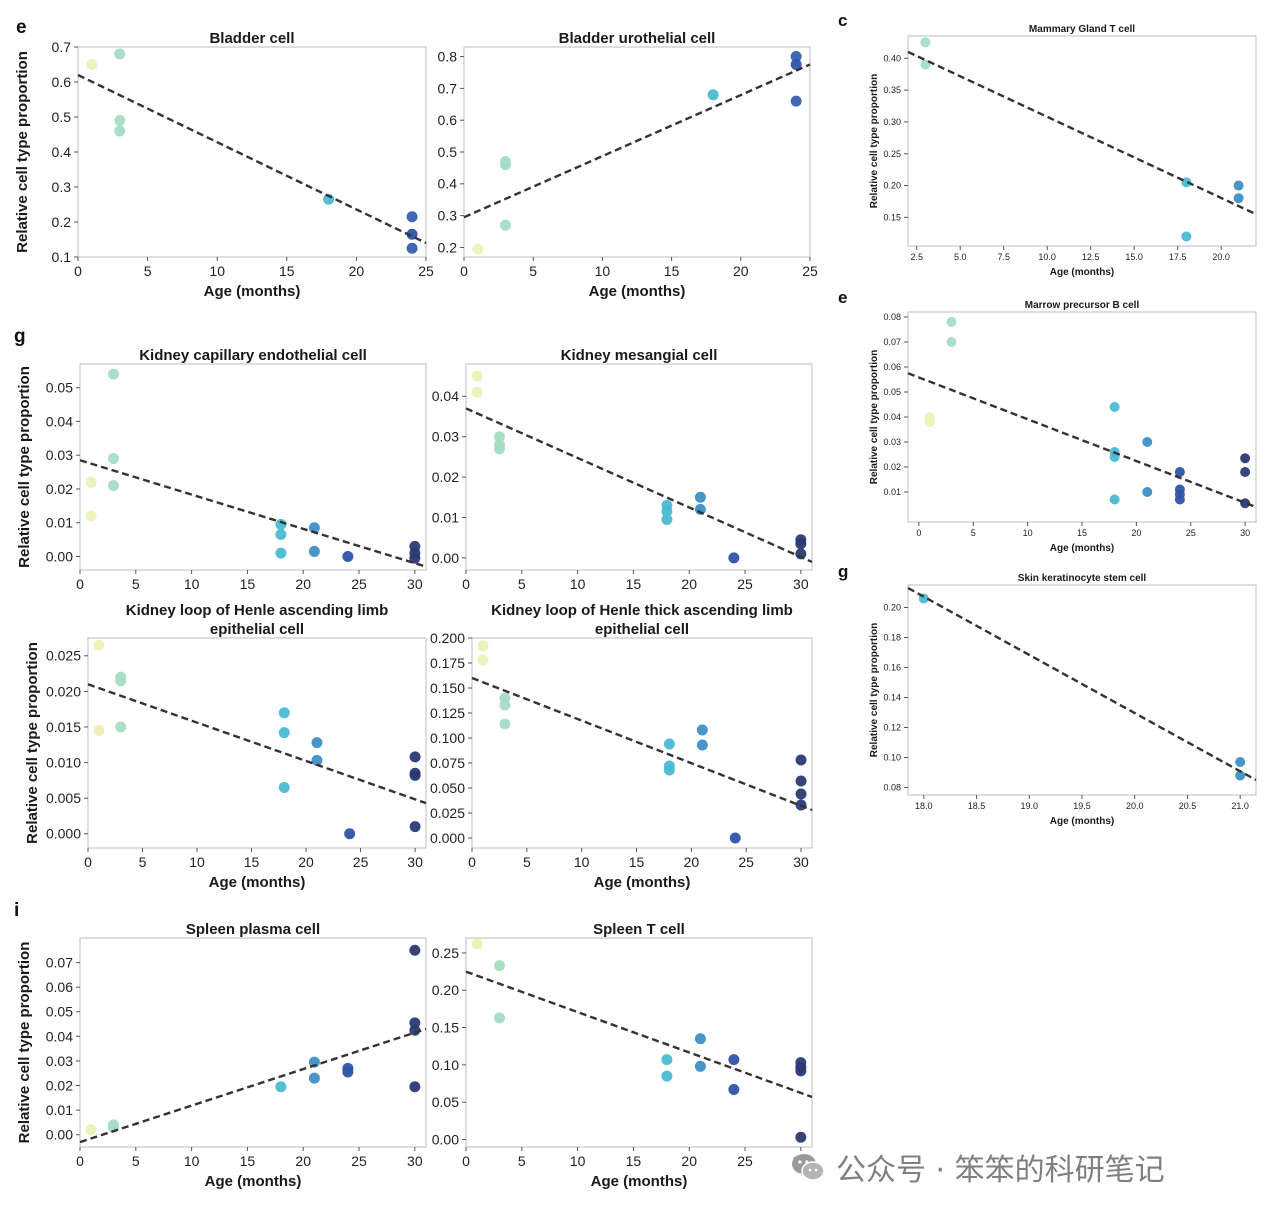  I want to click on y-axis-label: Relative cell type proportion, so click(874, 690).